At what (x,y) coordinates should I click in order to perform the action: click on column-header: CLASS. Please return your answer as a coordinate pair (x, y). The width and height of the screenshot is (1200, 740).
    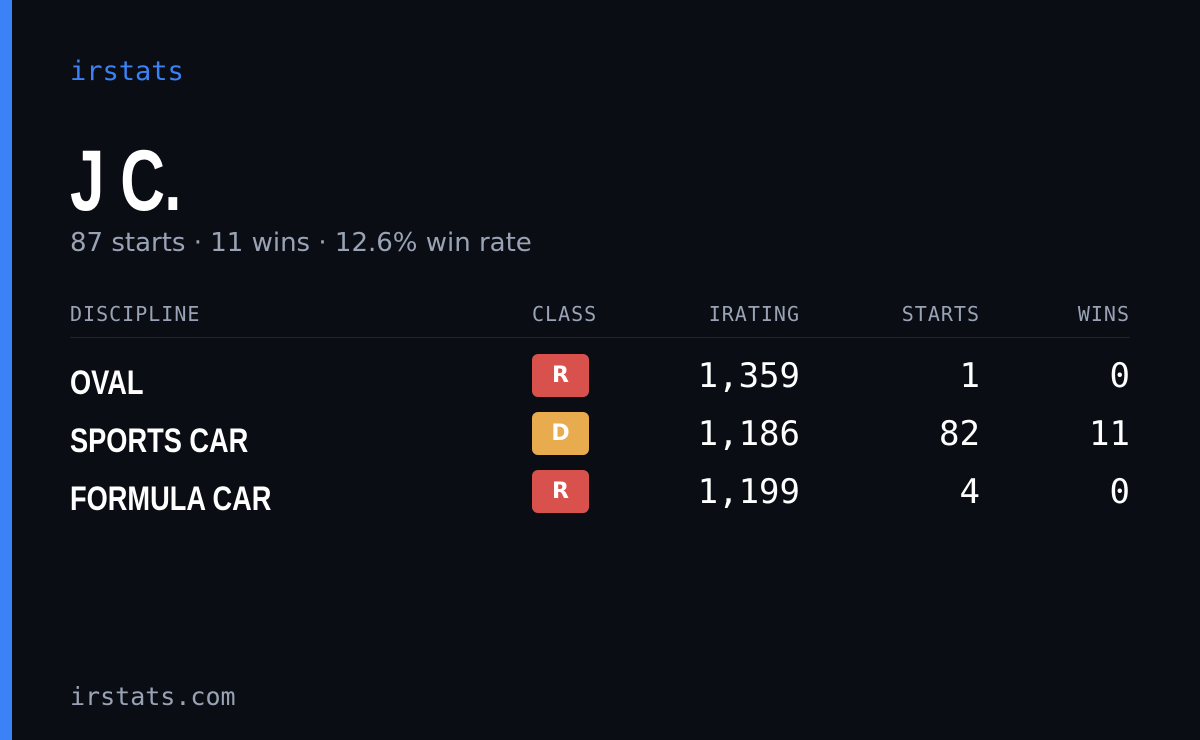
    Looking at the image, I should click on (565, 314).